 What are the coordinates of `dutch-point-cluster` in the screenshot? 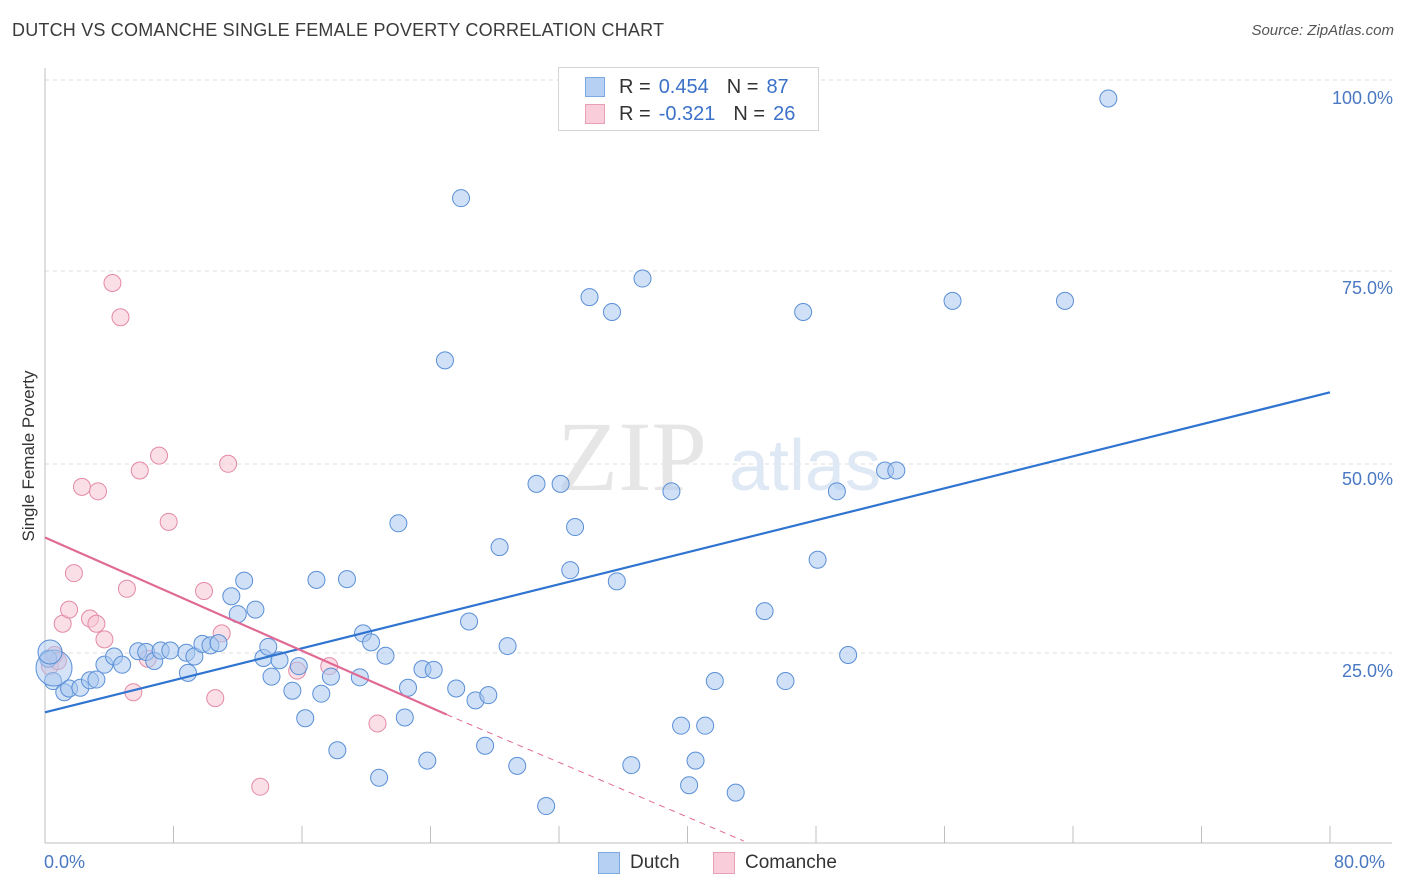 It's located at (50, 652).